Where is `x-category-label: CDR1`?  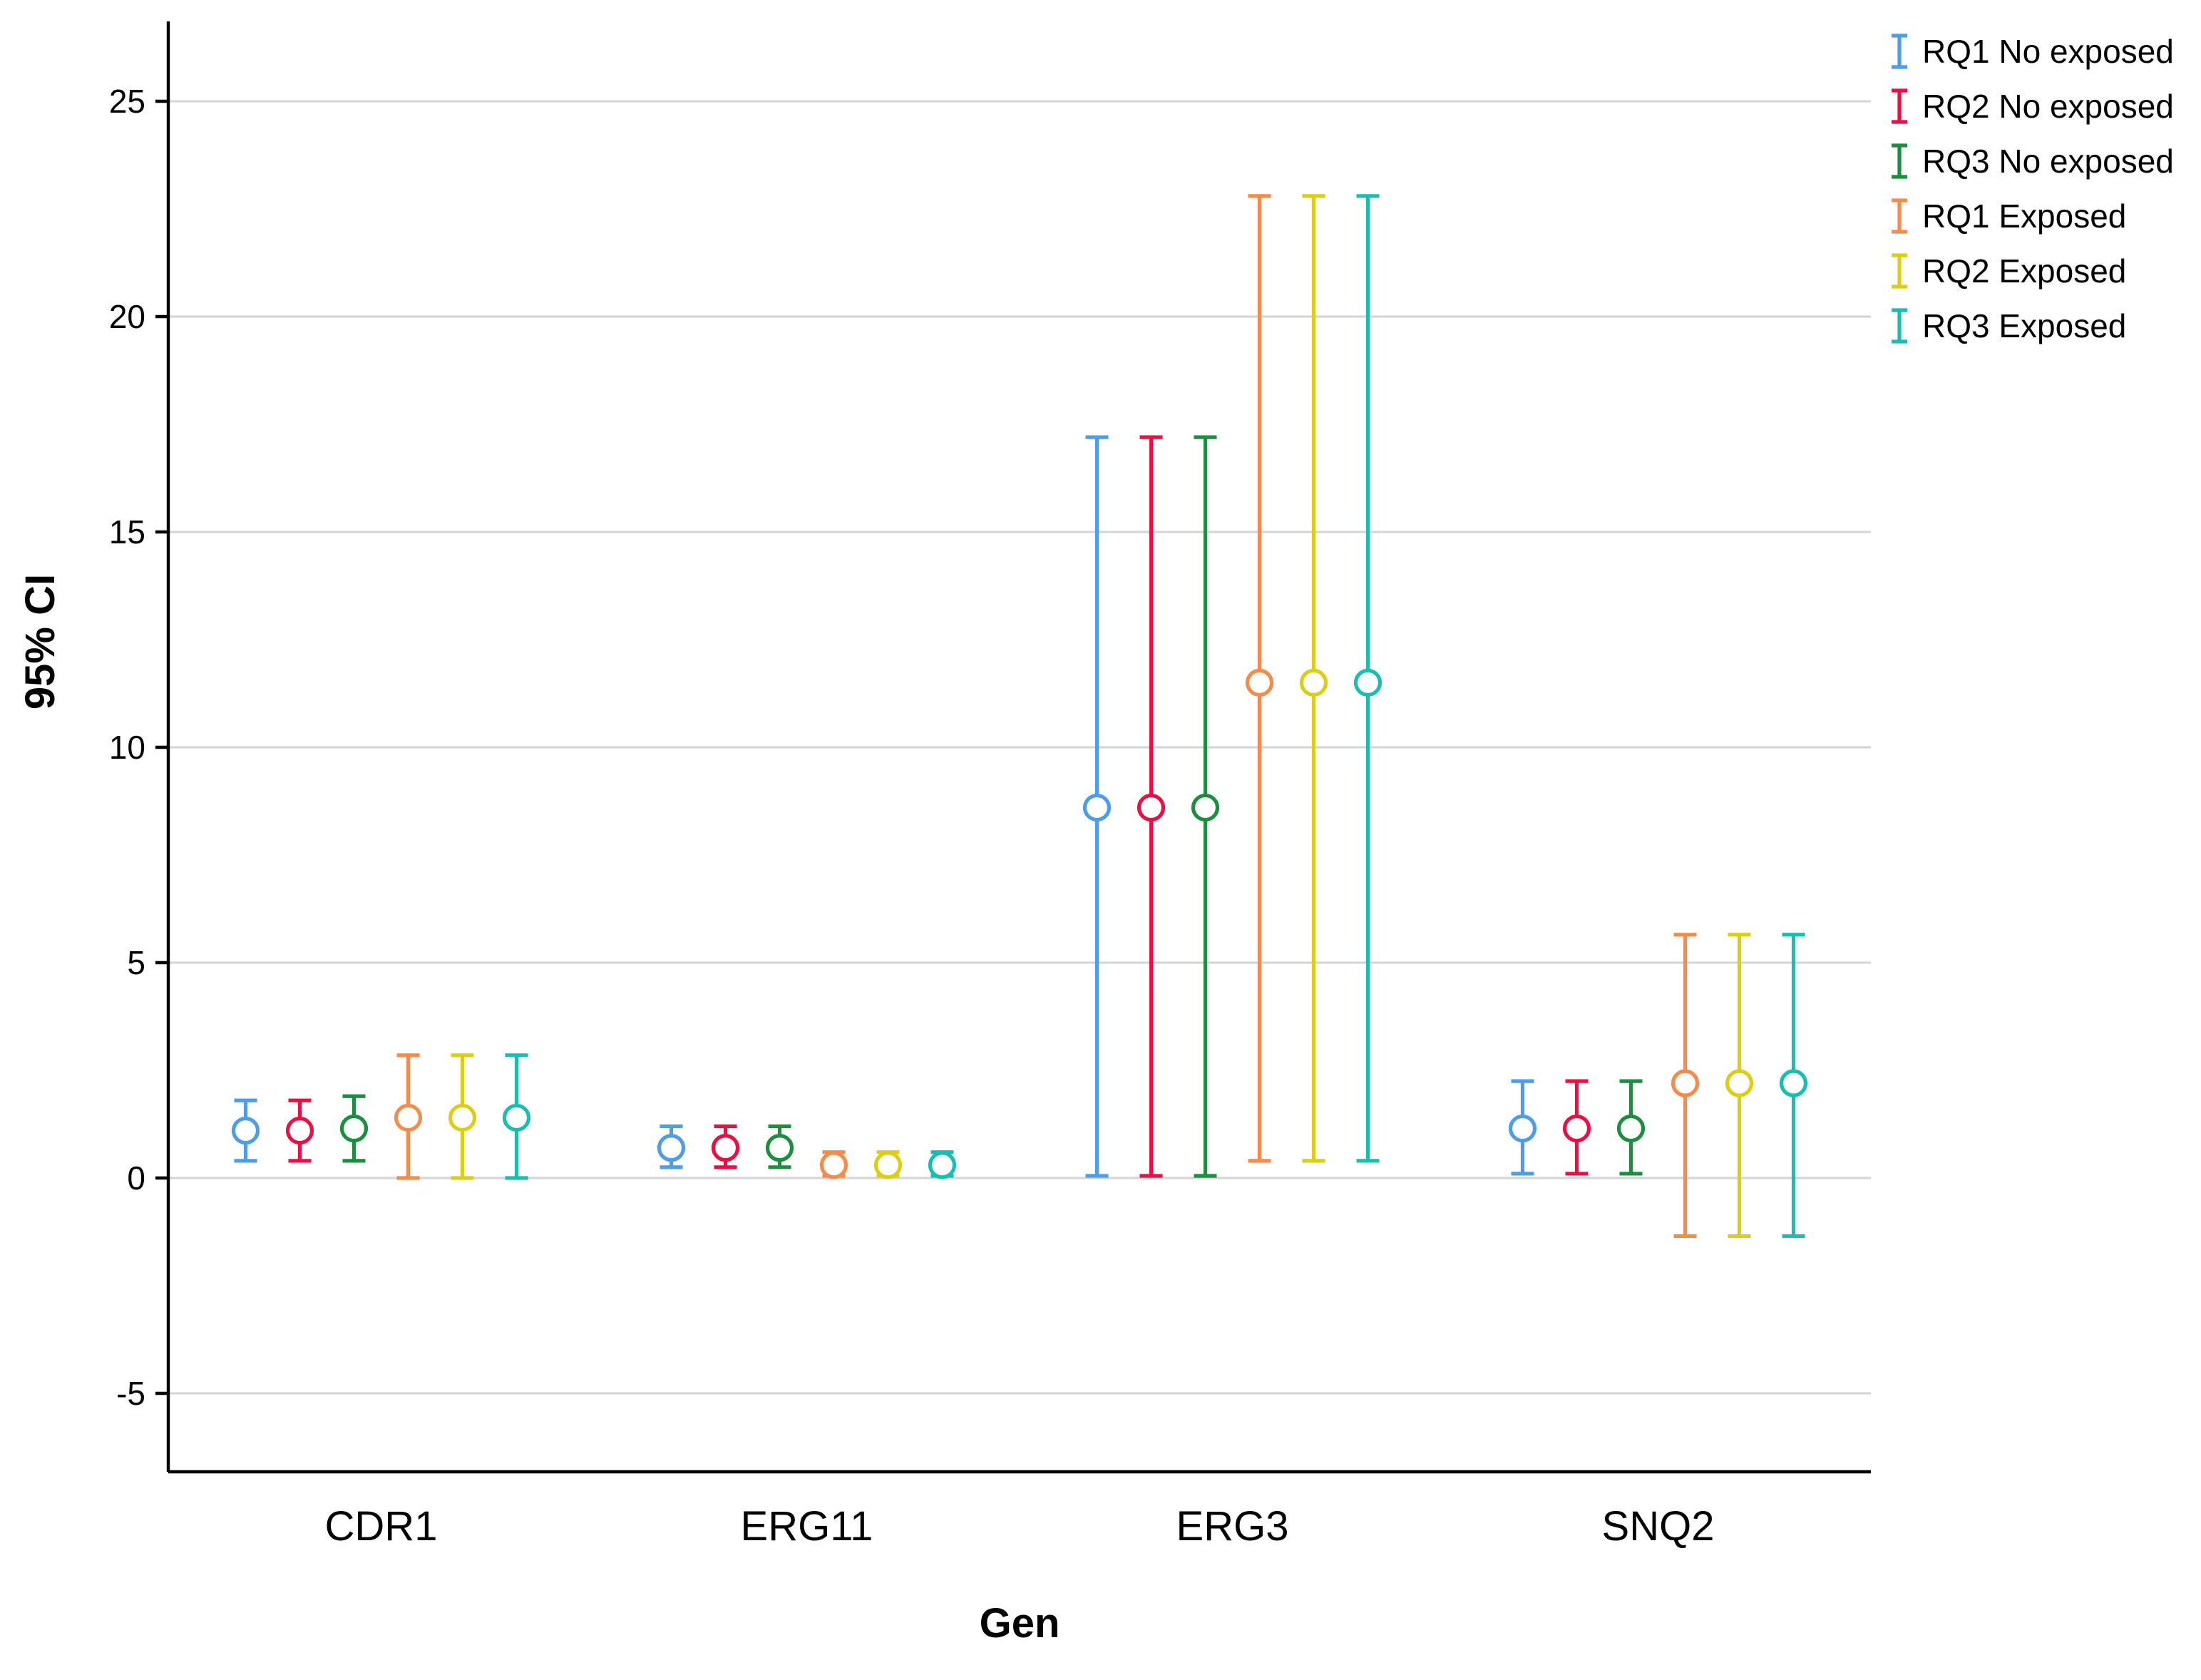
x-category-label: CDR1 is located at coordinates (381, 1526).